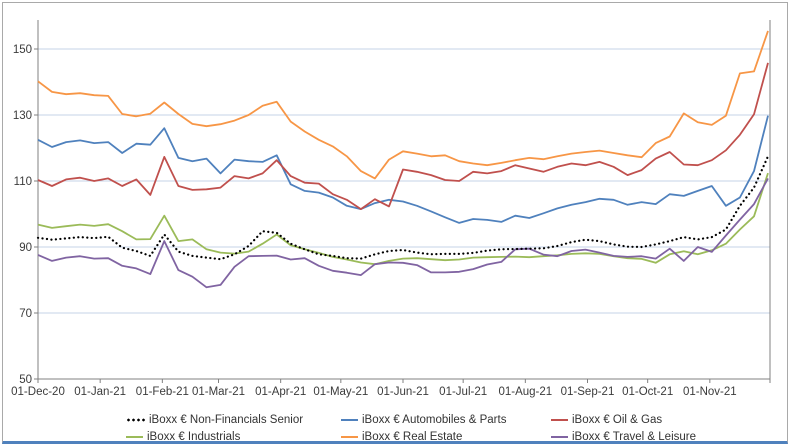 Image resolution: width=792 pixels, height=448 pixels. I want to click on x-tick-label: 01-Jul-21, so click(463, 392).